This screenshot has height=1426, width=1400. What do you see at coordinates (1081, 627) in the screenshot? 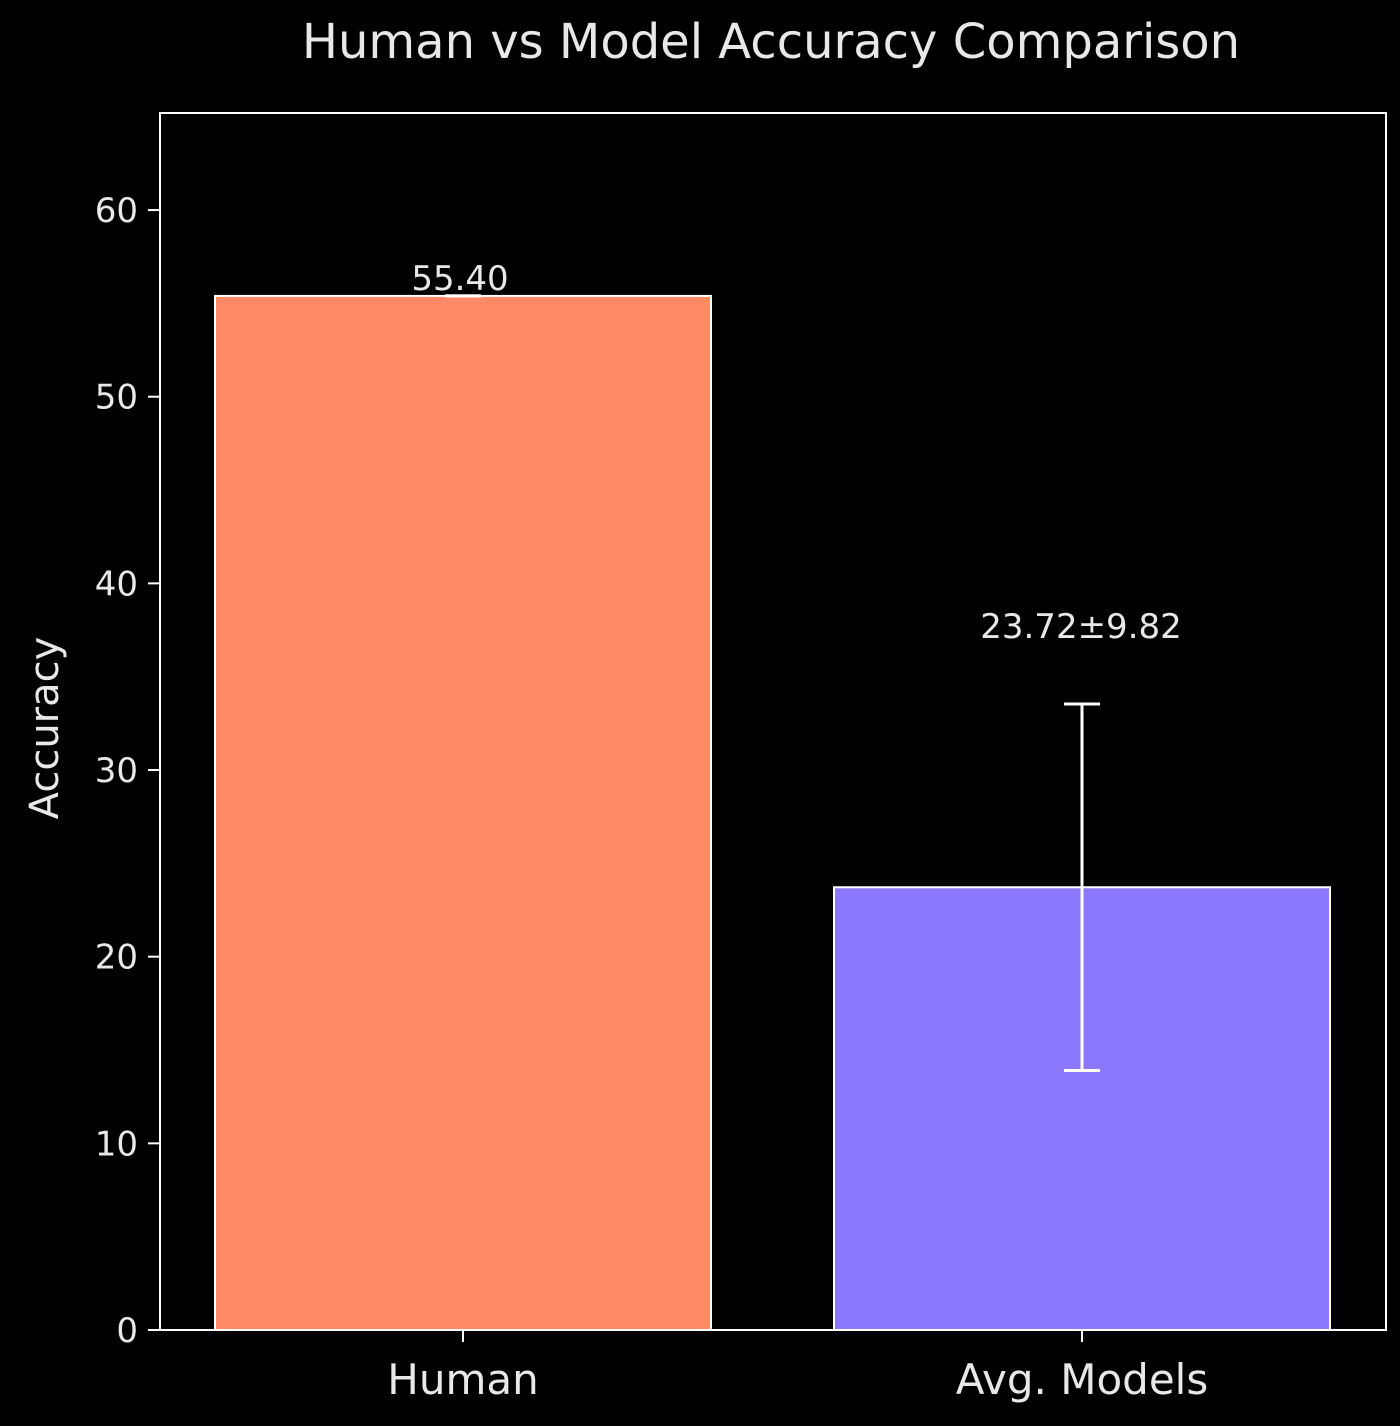
I see `data-label-1: 23.72±9.82` at bounding box center [1081, 627].